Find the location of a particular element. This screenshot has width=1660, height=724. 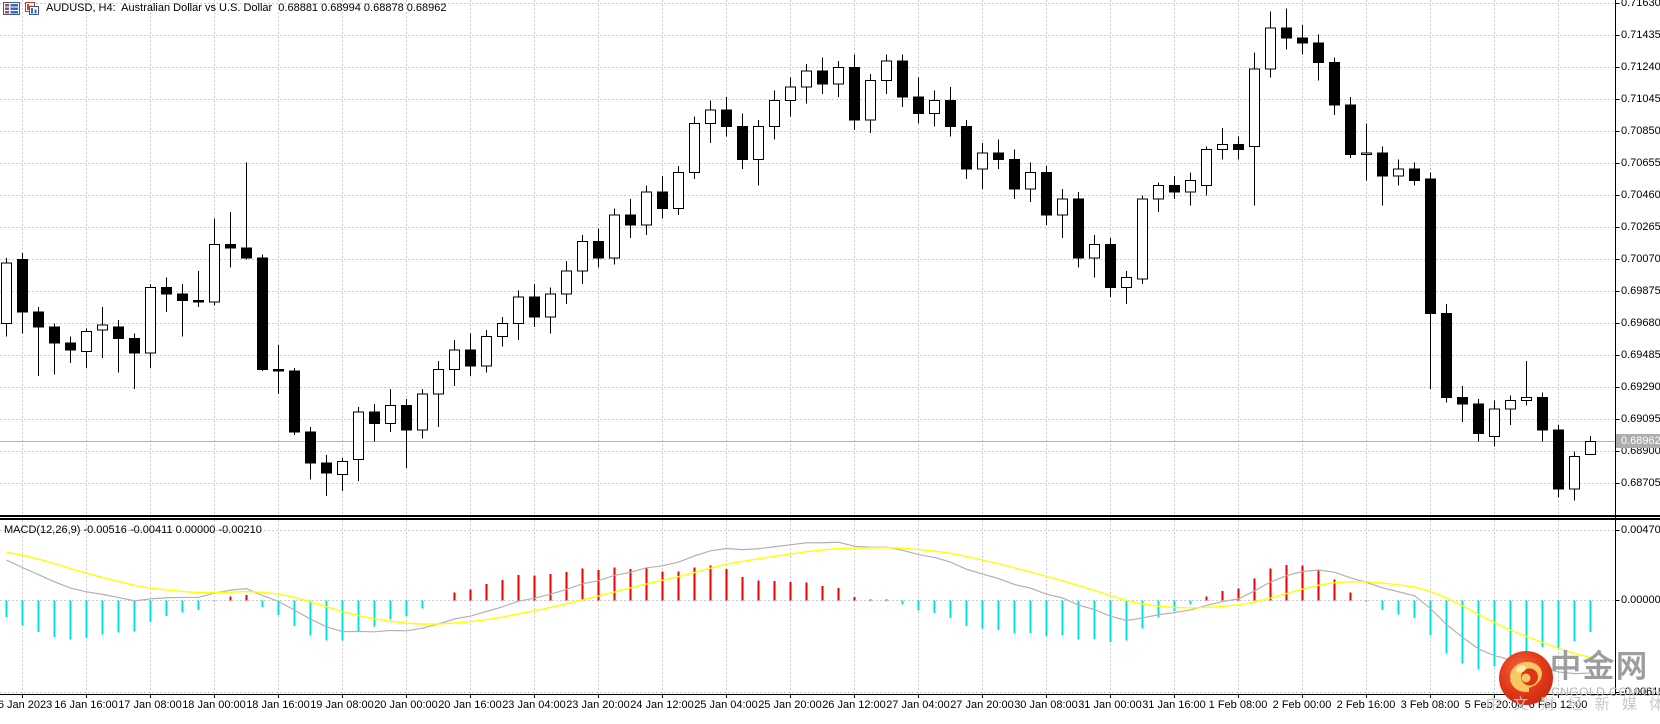

time-axis-label: 1 Feb 08:00 is located at coordinates (1238, 705).